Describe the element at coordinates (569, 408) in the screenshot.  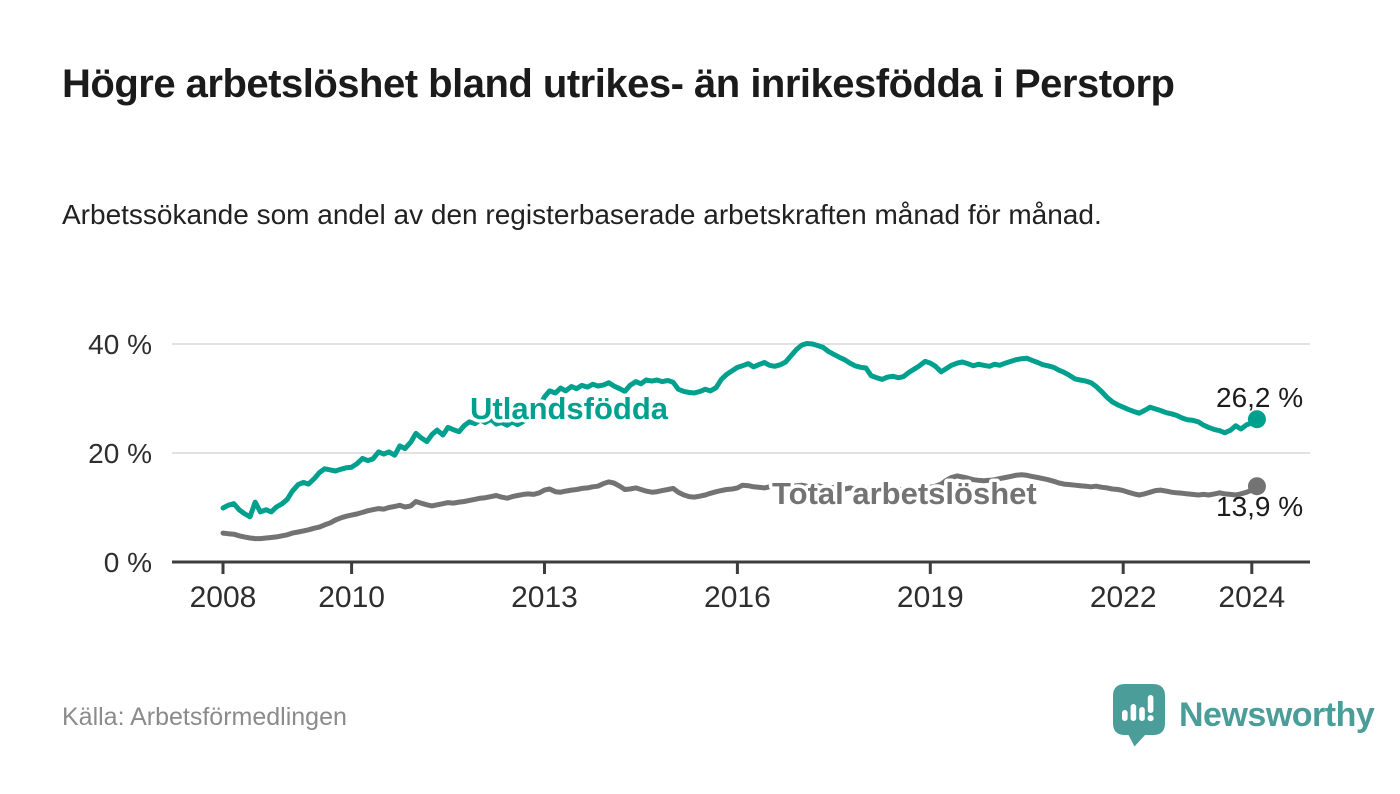
I see `series-label-0: Utlandsfödda` at that location.